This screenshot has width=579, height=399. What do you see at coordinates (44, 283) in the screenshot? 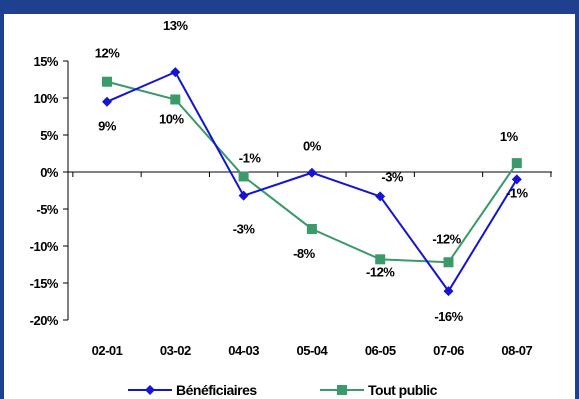
I see `y-tick-label: -15%` at bounding box center [44, 283].